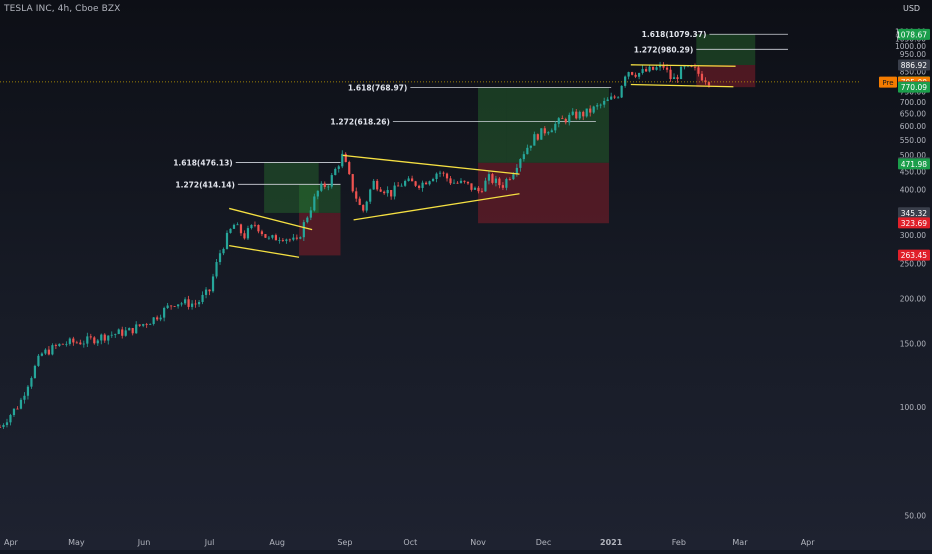 The image size is (932, 554). I want to click on x-tick-label: Mar, so click(740, 542).